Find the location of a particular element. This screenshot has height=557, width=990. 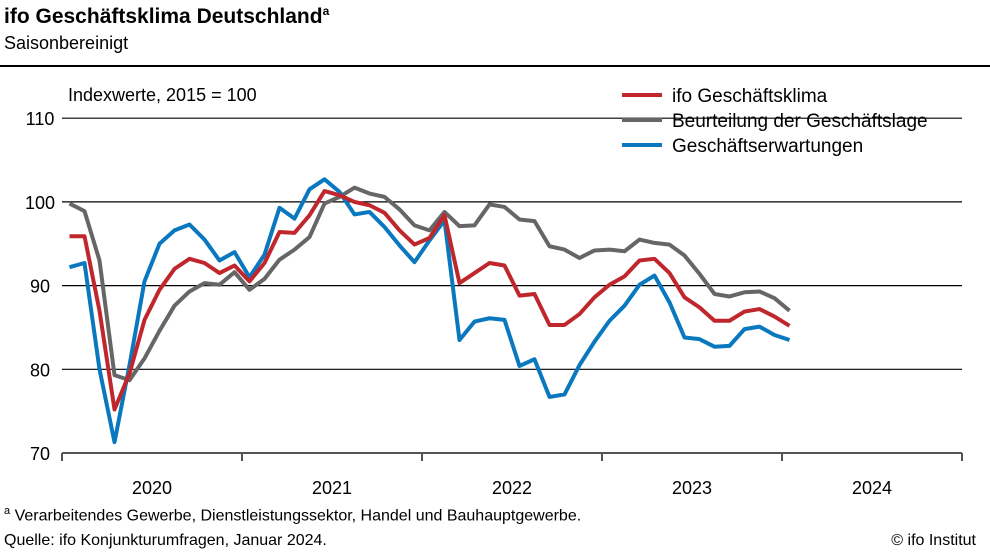

x-tick-label: 2023 is located at coordinates (692, 488).